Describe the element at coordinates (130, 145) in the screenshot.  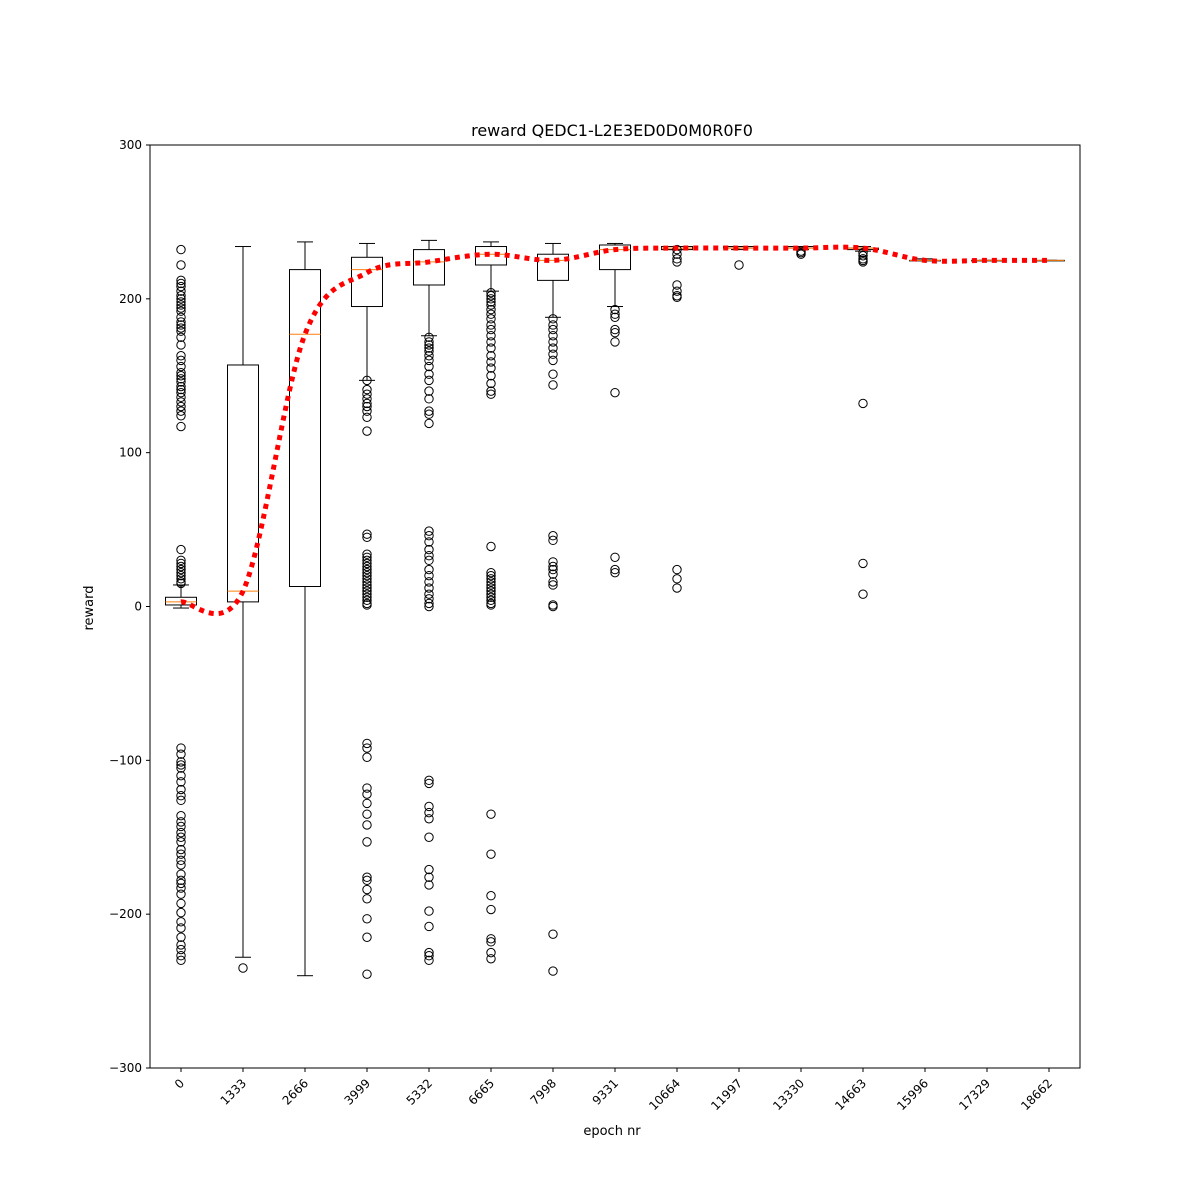
I see `y-tick-label: 300` at that location.